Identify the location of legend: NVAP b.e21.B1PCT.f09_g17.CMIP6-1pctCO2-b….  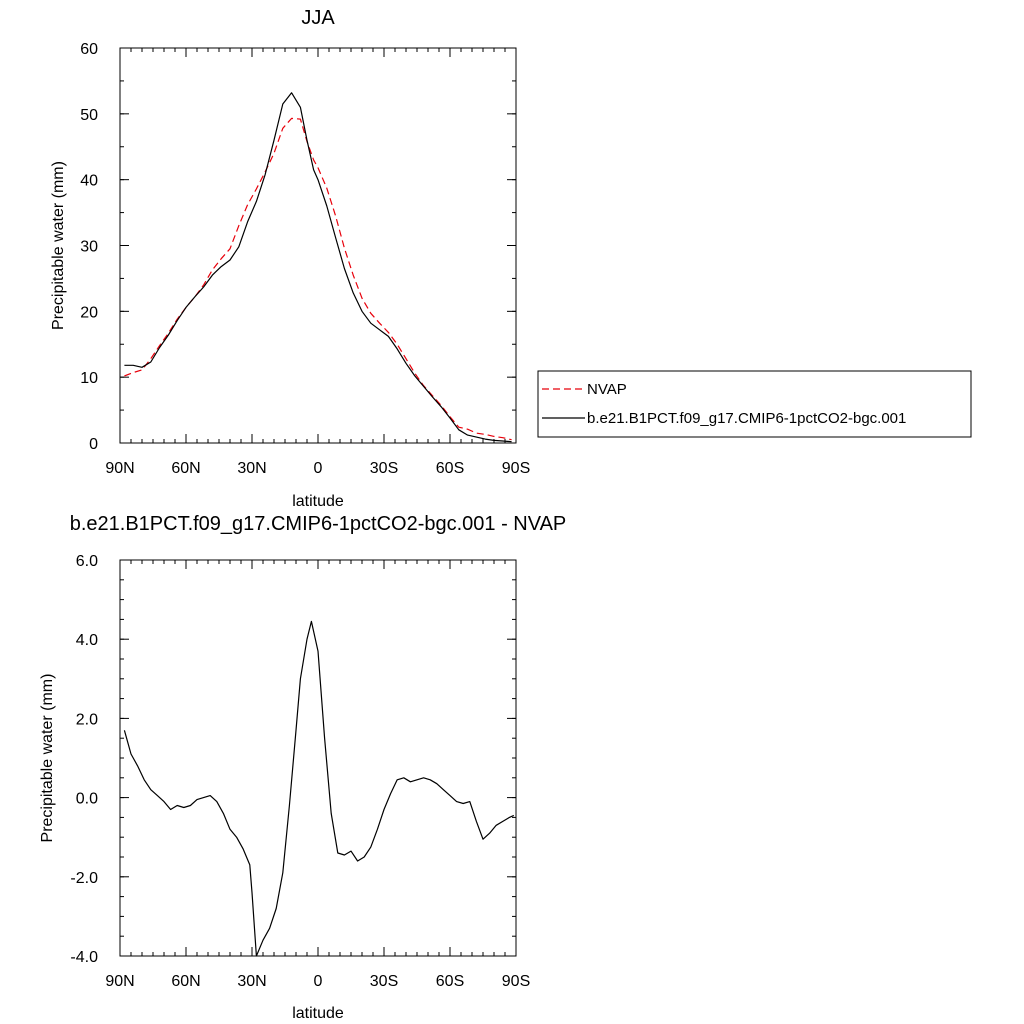
(754, 404).